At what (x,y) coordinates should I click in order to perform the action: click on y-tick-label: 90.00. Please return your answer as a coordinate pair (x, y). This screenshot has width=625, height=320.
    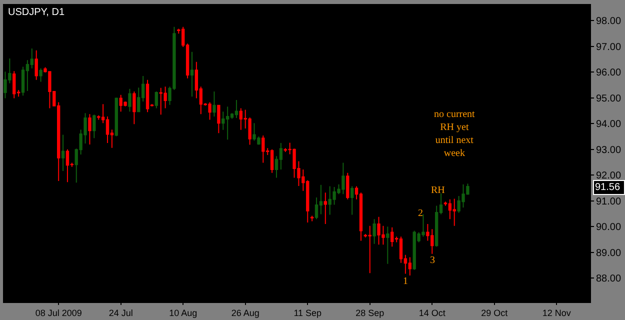
    Looking at the image, I should click on (609, 228).